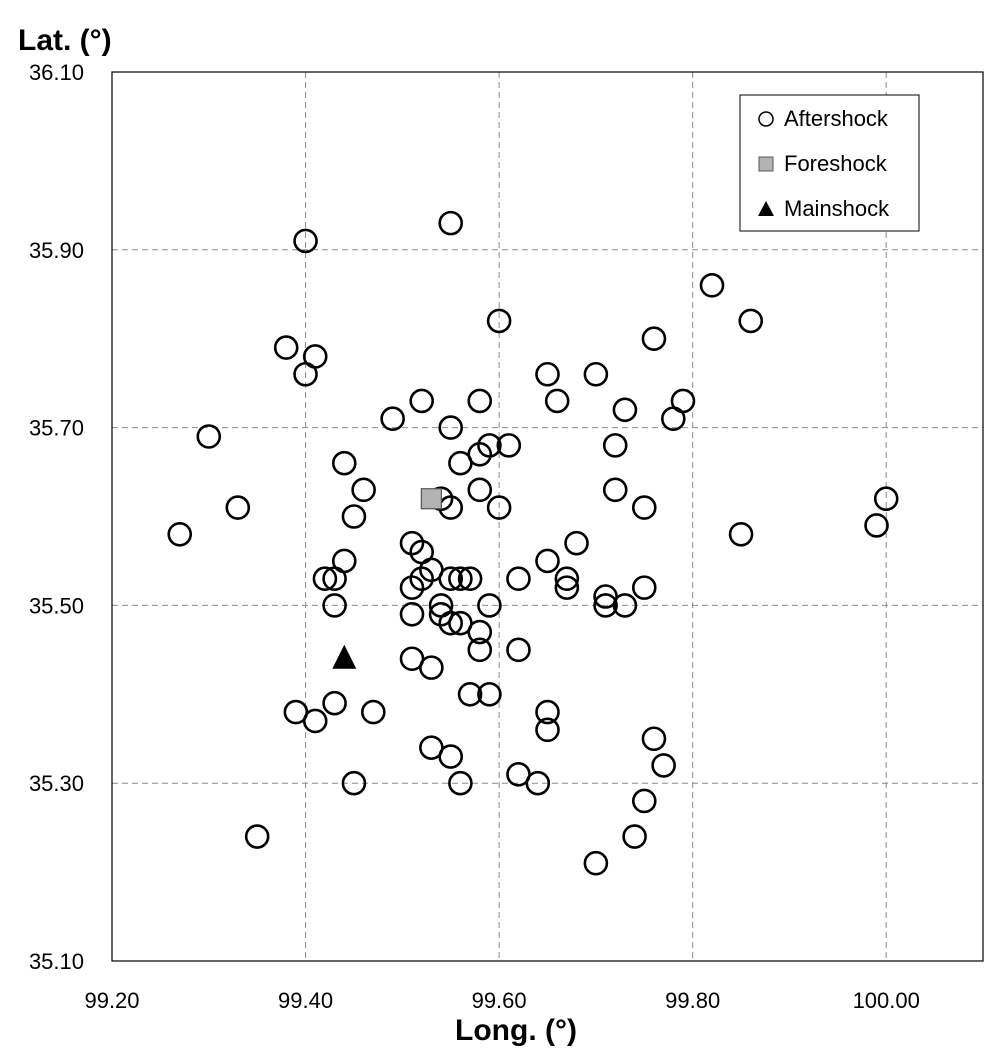 This screenshot has width=1002, height=1064. Describe the element at coordinates (516, 1030) in the screenshot. I see `x-axis-title: Long. (°)` at that location.